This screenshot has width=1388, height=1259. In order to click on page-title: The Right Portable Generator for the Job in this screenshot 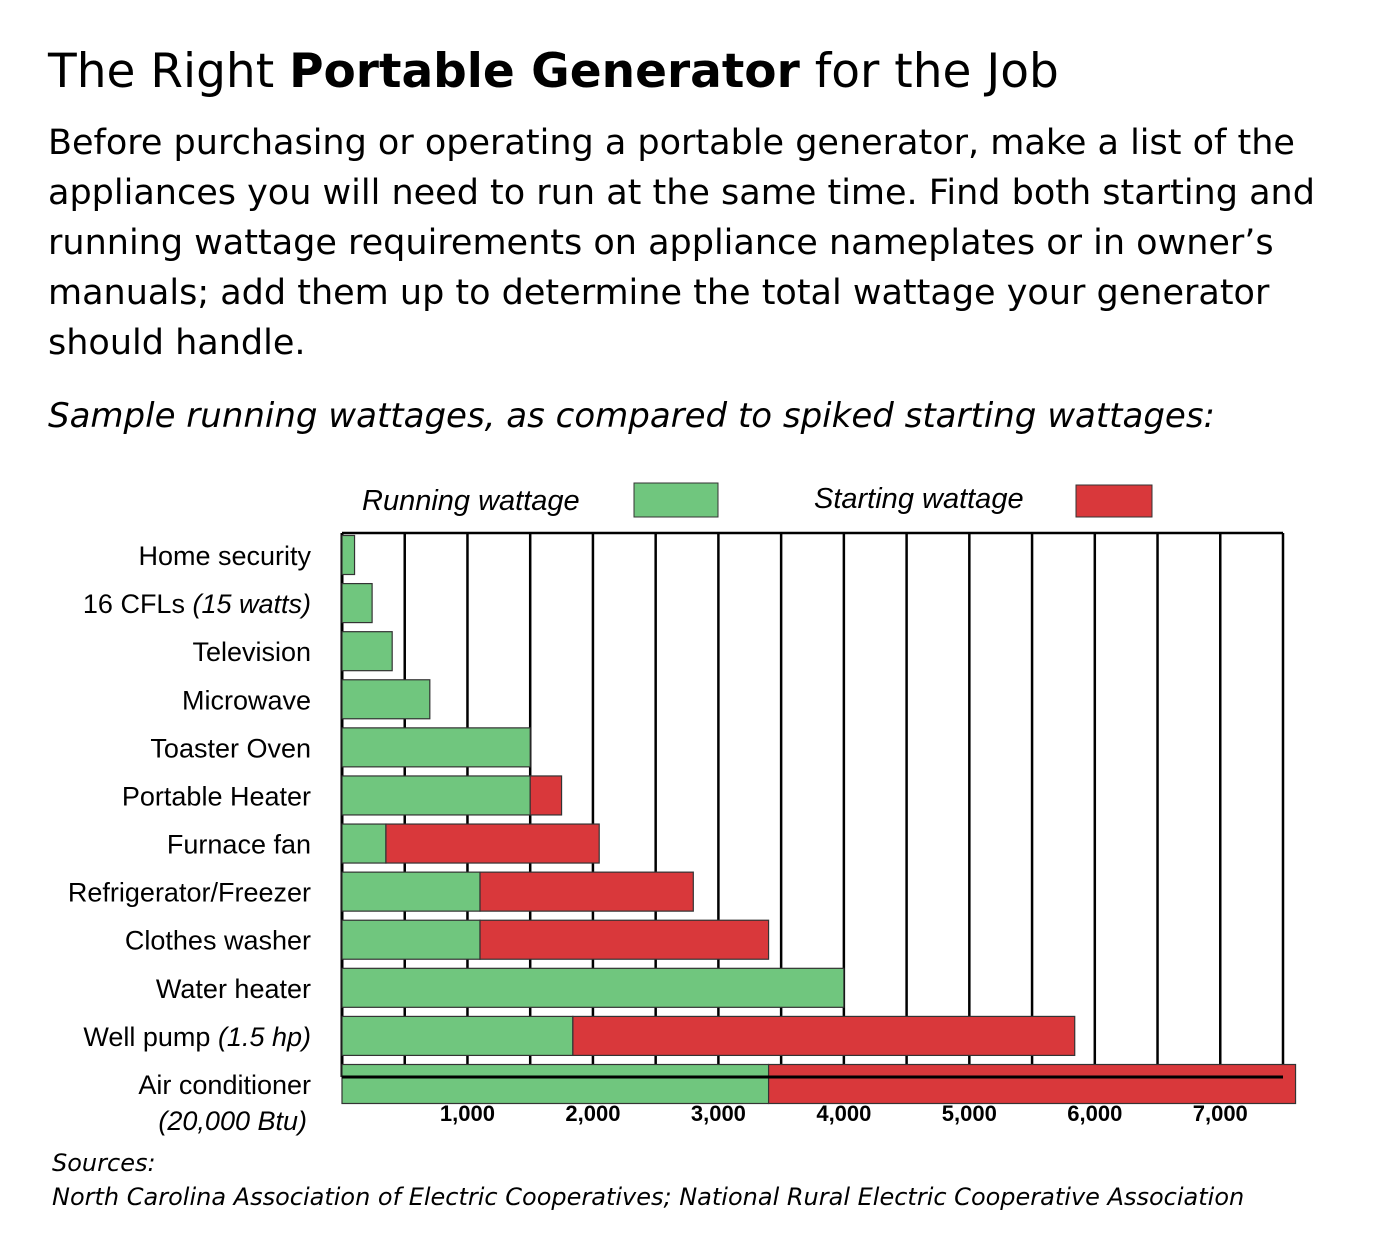, I will do `click(553, 71)`.